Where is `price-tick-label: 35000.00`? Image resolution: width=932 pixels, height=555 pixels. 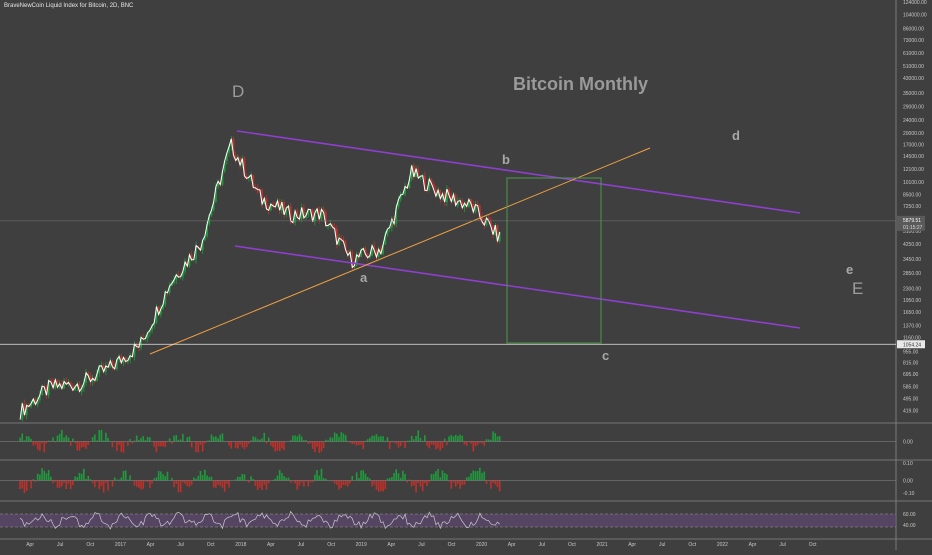
price-tick-label: 35000.00 is located at coordinates (913, 94).